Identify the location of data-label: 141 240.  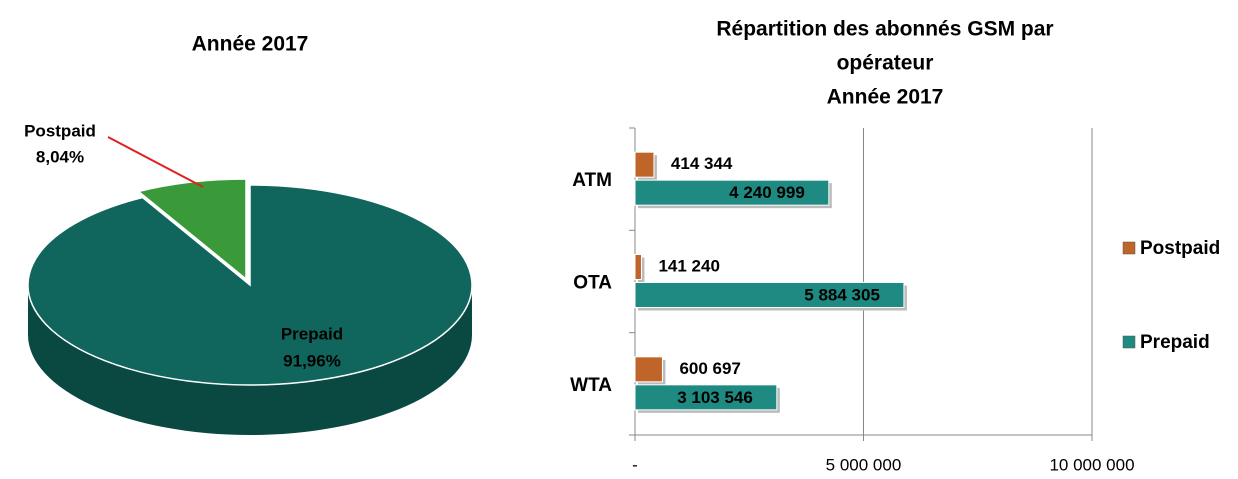
(688, 265).